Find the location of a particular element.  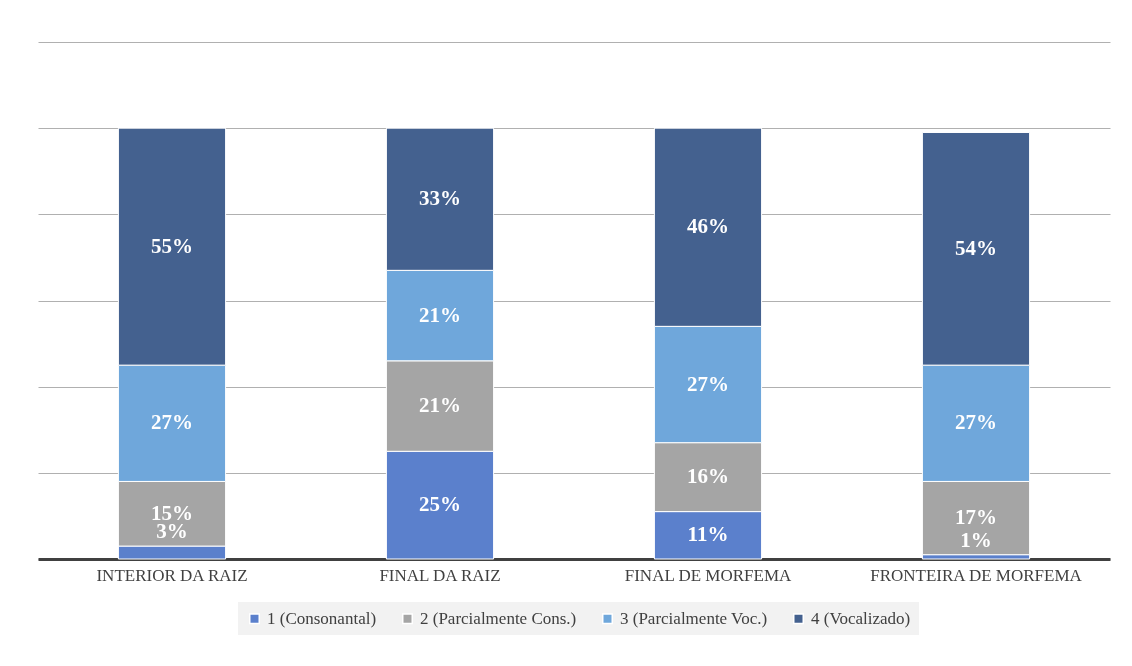

data-label: 17% is located at coordinates (976, 517).